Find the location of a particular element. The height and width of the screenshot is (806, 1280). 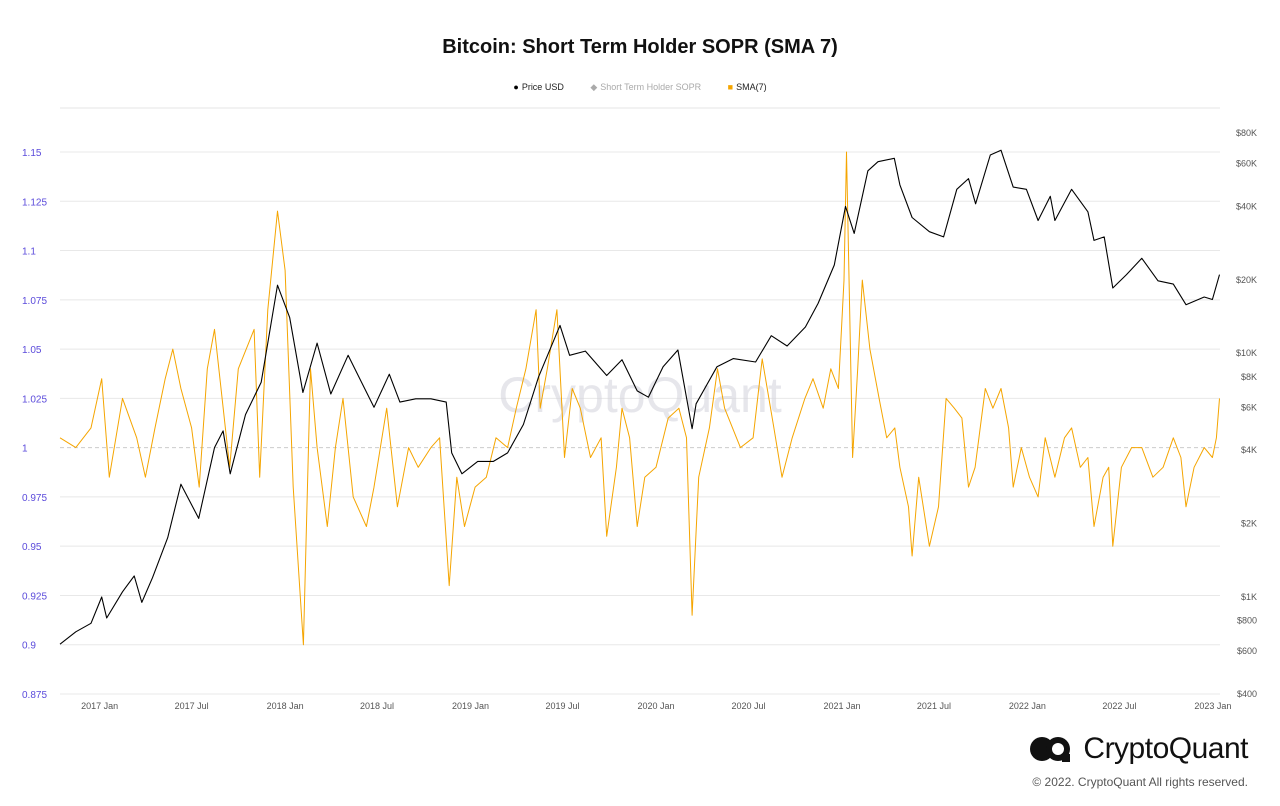

right-tick-label: $10K is located at coordinates (1246, 353).